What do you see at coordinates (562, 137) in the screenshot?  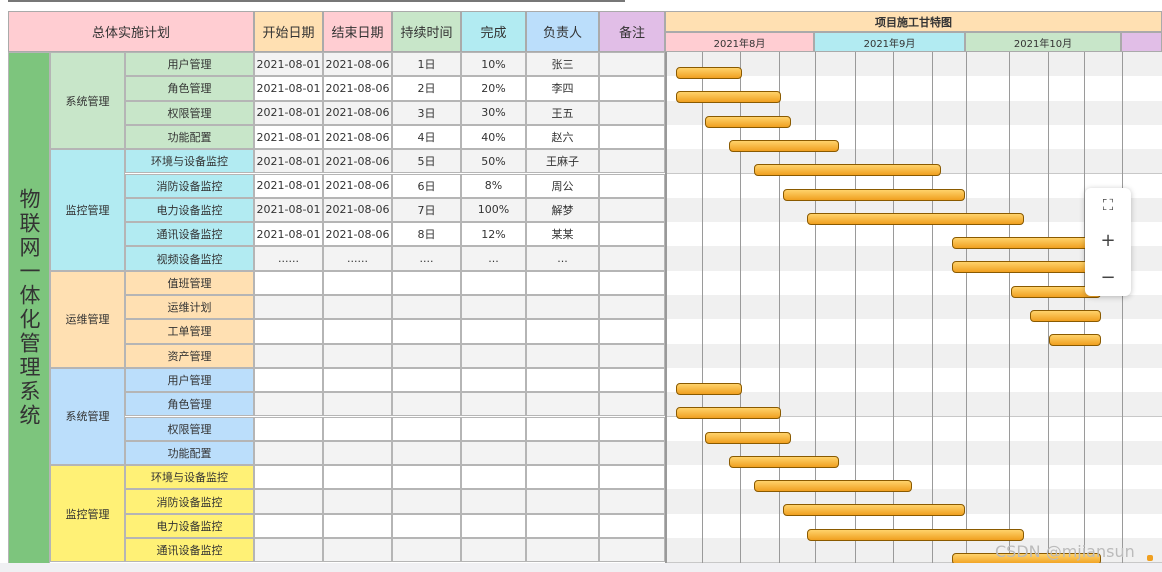 I see `owner-cell: 赵六` at bounding box center [562, 137].